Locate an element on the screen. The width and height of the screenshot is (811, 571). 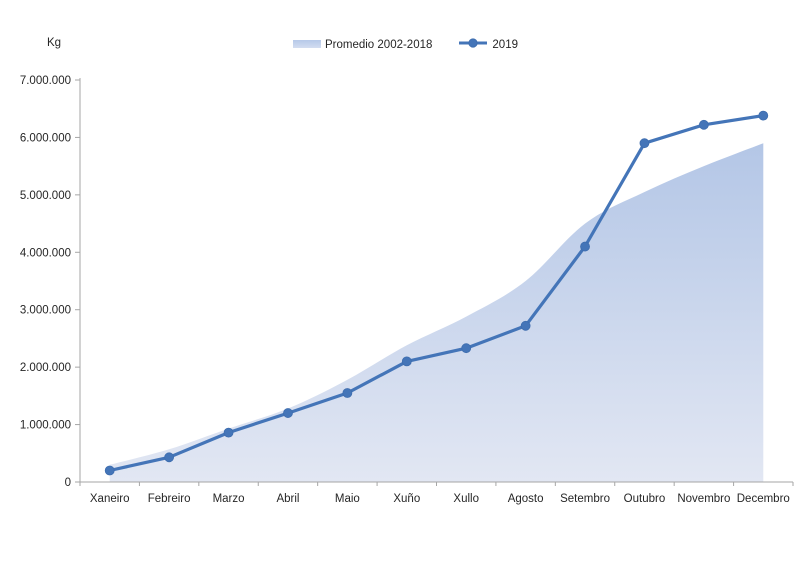
x-tick-label-abril: Abril is located at coordinates (287, 499).